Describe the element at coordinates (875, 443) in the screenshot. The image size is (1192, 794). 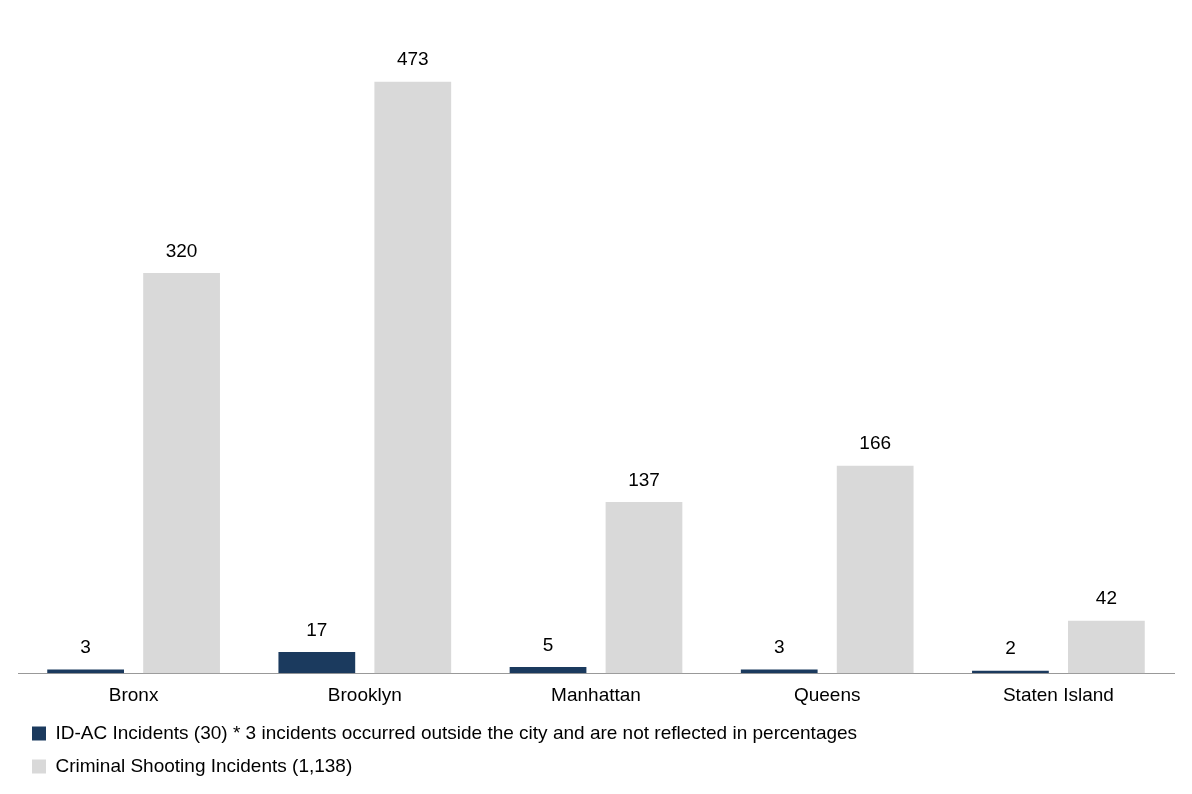
I see `data-label: 166` at that location.